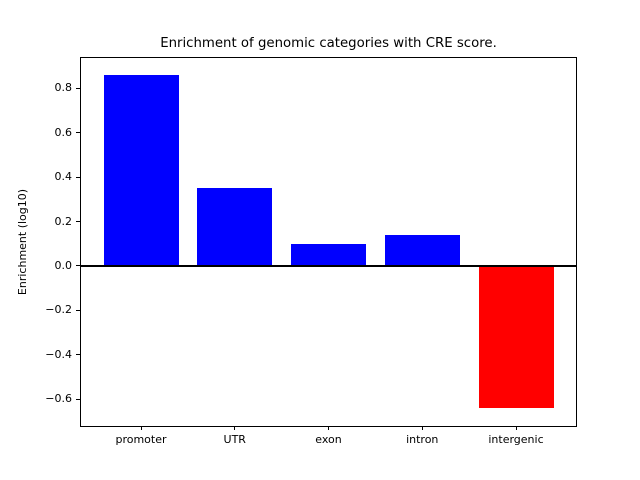 The height and width of the screenshot is (480, 640). Describe the element at coordinates (422, 250) in the screenshot. I see `bar-intron` at that location.